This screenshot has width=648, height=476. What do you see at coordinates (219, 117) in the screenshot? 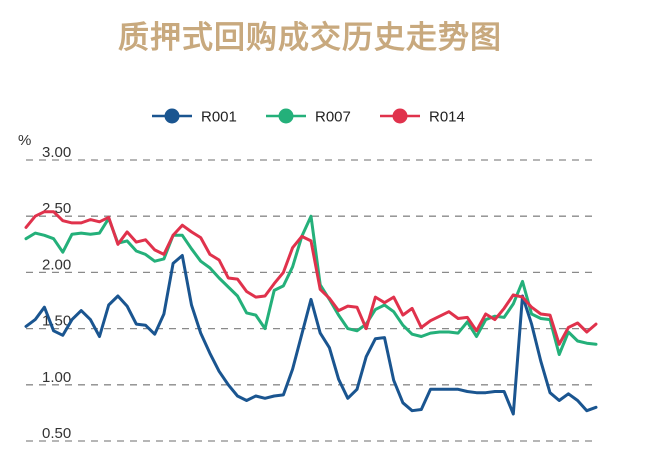
I see `legend-label: R001` at bounding box center [219, 117].